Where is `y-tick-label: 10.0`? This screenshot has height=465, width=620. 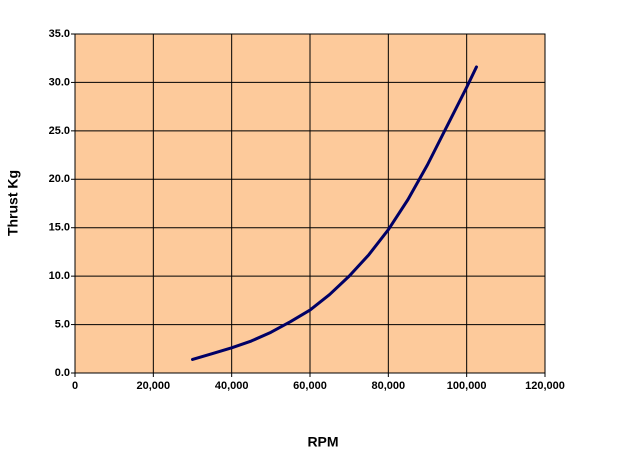 y-tick-label: 10.0 is located at coordinates (59, 276).